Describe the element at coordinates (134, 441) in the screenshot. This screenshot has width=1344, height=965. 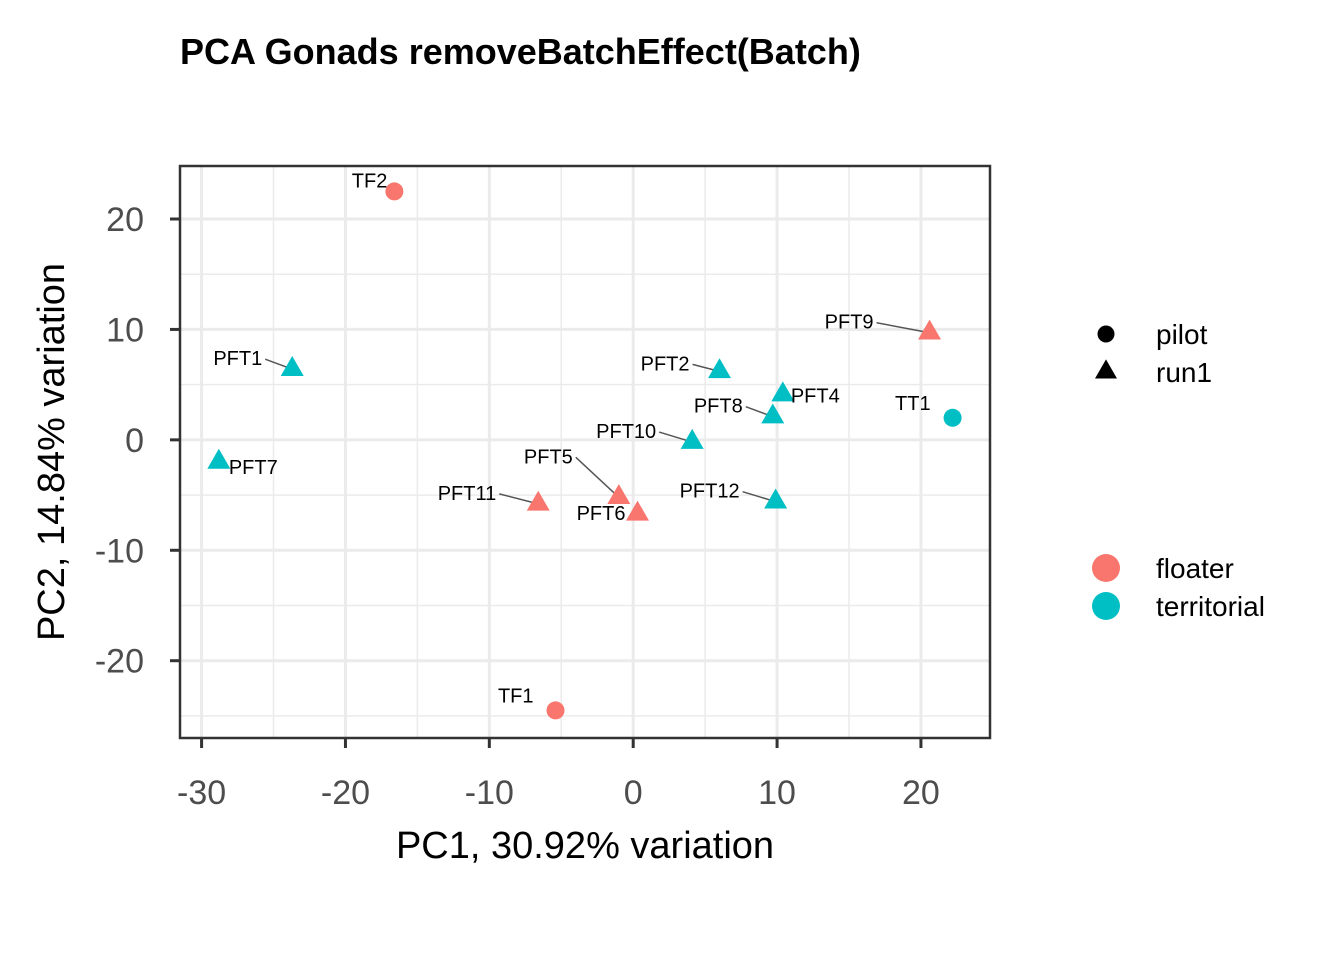
I see `y-tick-label: 0` at that location.